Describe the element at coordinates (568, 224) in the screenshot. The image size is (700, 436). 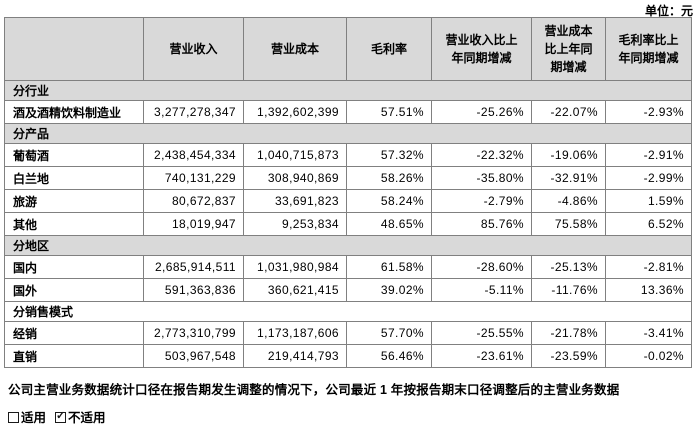
I see `cell-cost-yoy: 75.58%` at that location.